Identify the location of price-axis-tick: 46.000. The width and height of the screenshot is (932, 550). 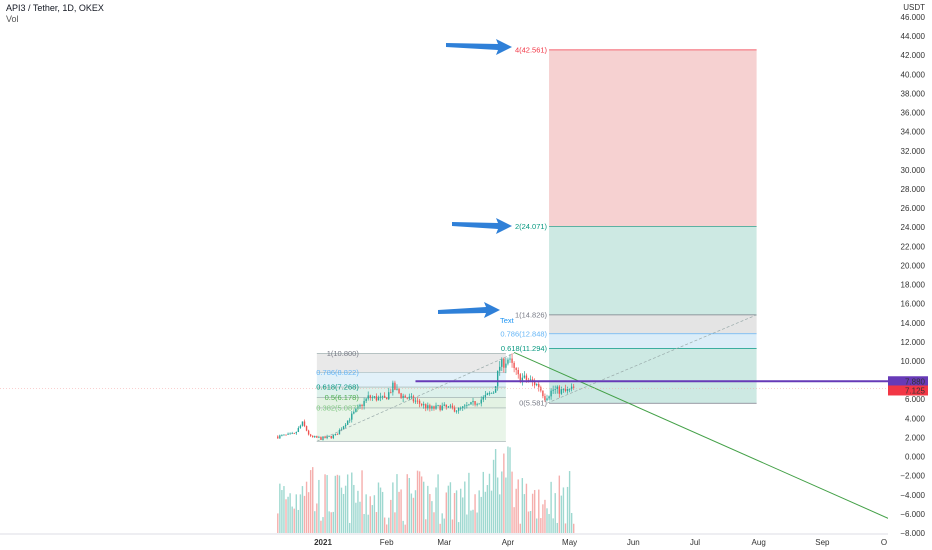
(913, 17).